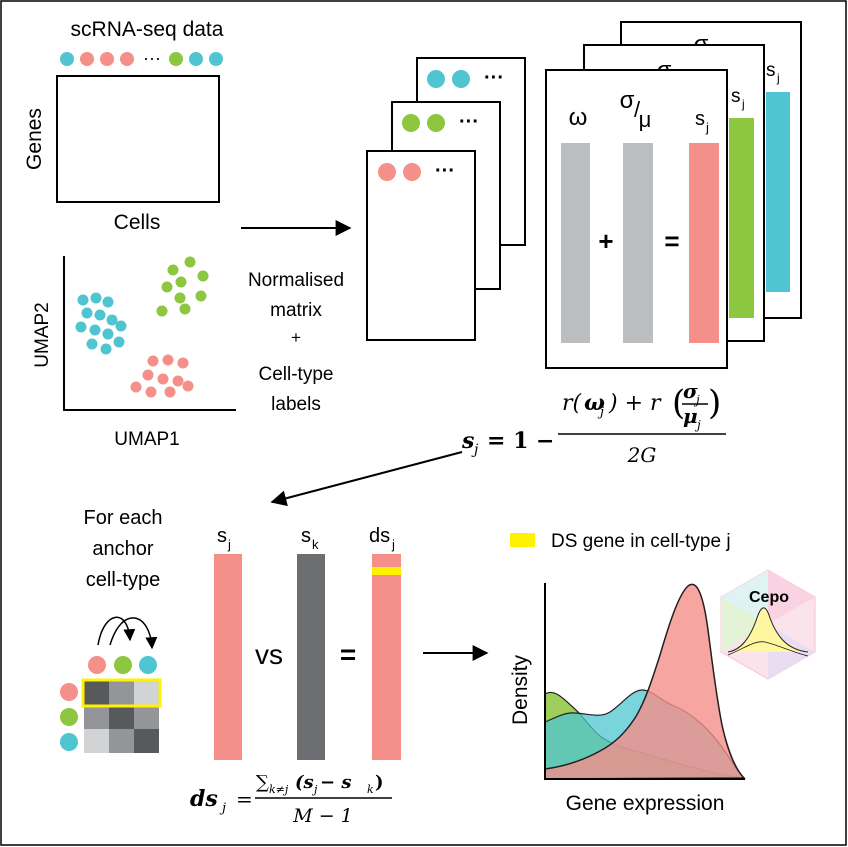 This screenshot has width=848, height=847. I want to click on formula2-sum-sub: k≠j, so click(279, 789).